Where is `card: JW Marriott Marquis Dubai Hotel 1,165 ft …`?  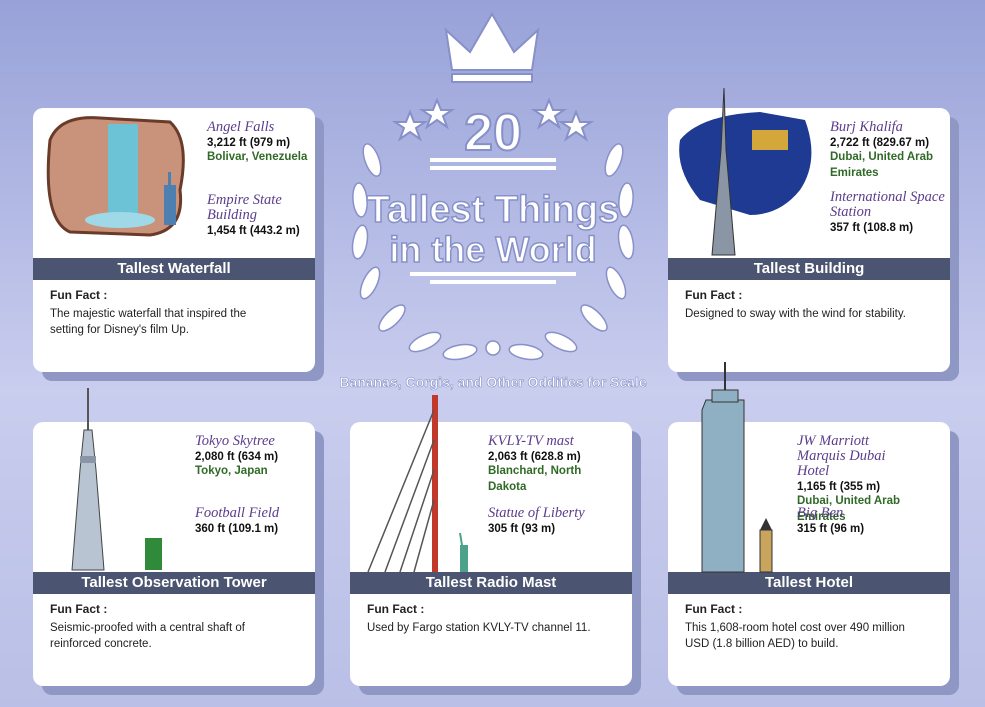 card: JW Marriott Marquis Dubai Hotel 1,165 ft … is located at coordinates (809, 554).